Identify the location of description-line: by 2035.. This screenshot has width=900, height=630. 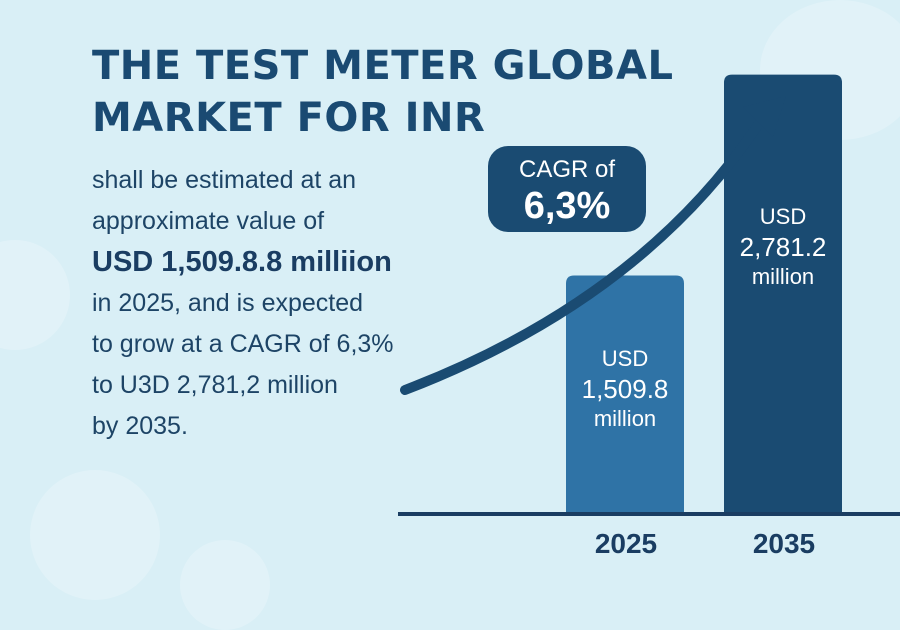
(140, 426).